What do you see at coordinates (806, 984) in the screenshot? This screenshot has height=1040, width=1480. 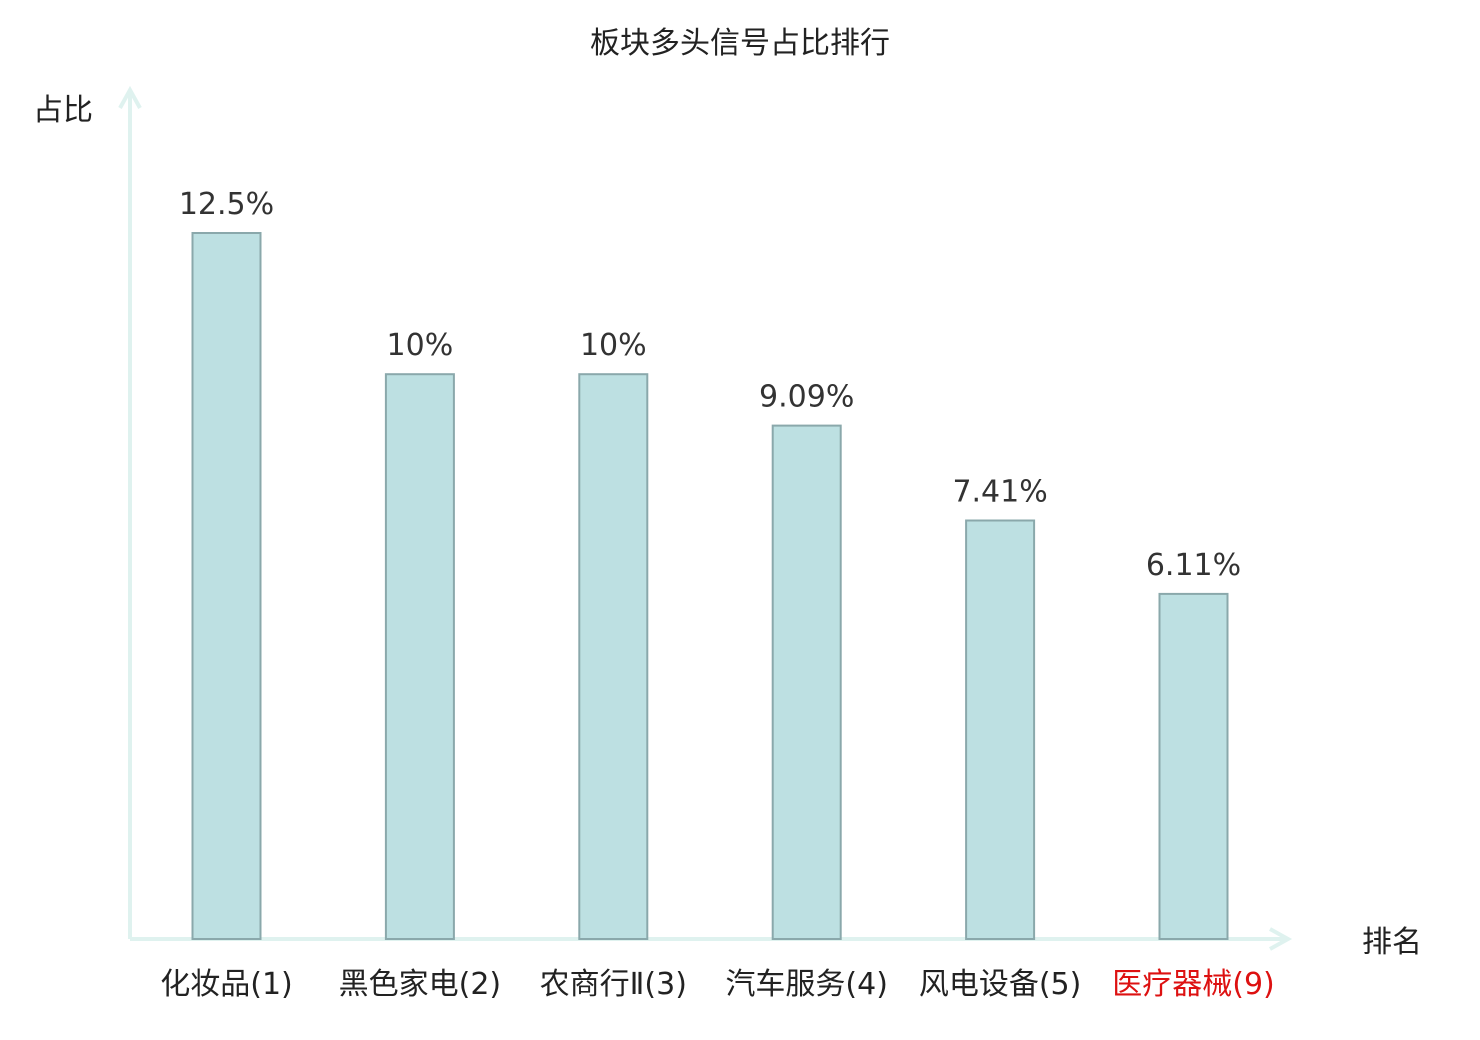 I see `category-label: 汽车服务(4)` at bounding box center [806, 984].